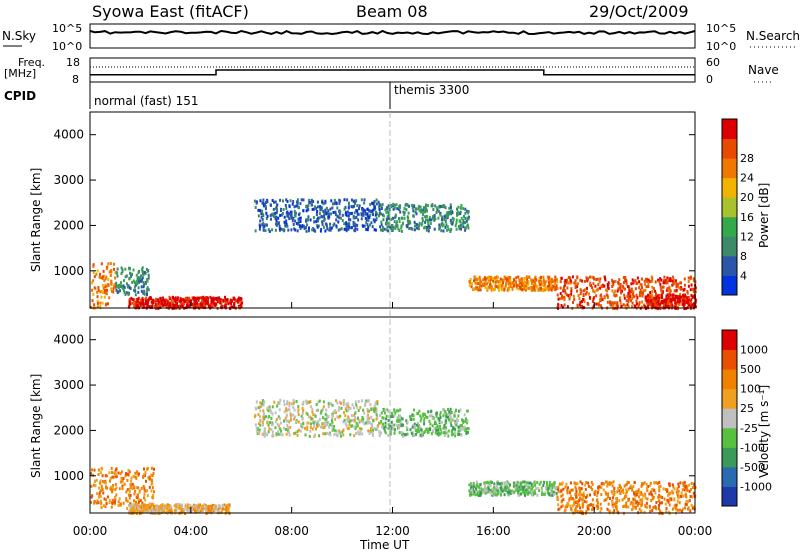  What do you see at coordinates (695, 531) in the screenshot?
I see `time-tick-label: 00:00` at bounding box center [695, 531].